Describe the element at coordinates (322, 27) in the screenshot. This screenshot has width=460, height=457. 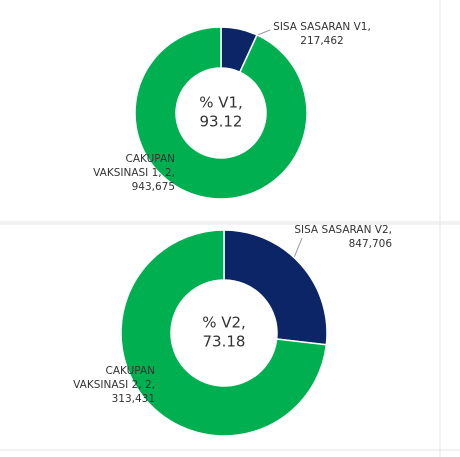
I see `label-part: SISA SASARAN V1,` at that location.